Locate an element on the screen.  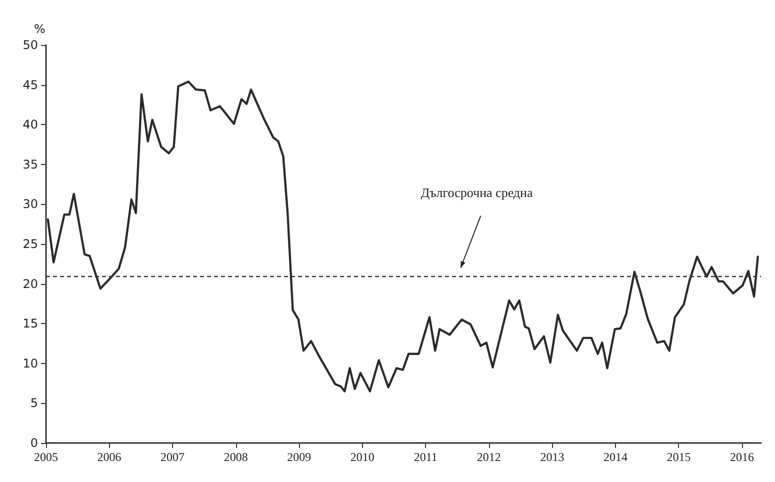
x-tick-label: 2012 is located at coordinates (488, 457).